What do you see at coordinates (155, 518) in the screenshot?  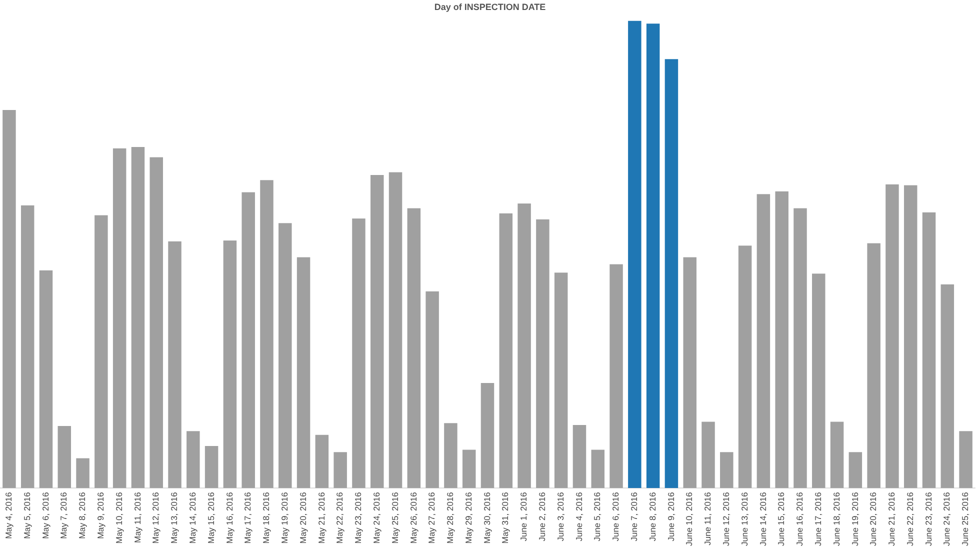 I see `x-tick-label: May 12, 2016` at bounding box center [155, 518].